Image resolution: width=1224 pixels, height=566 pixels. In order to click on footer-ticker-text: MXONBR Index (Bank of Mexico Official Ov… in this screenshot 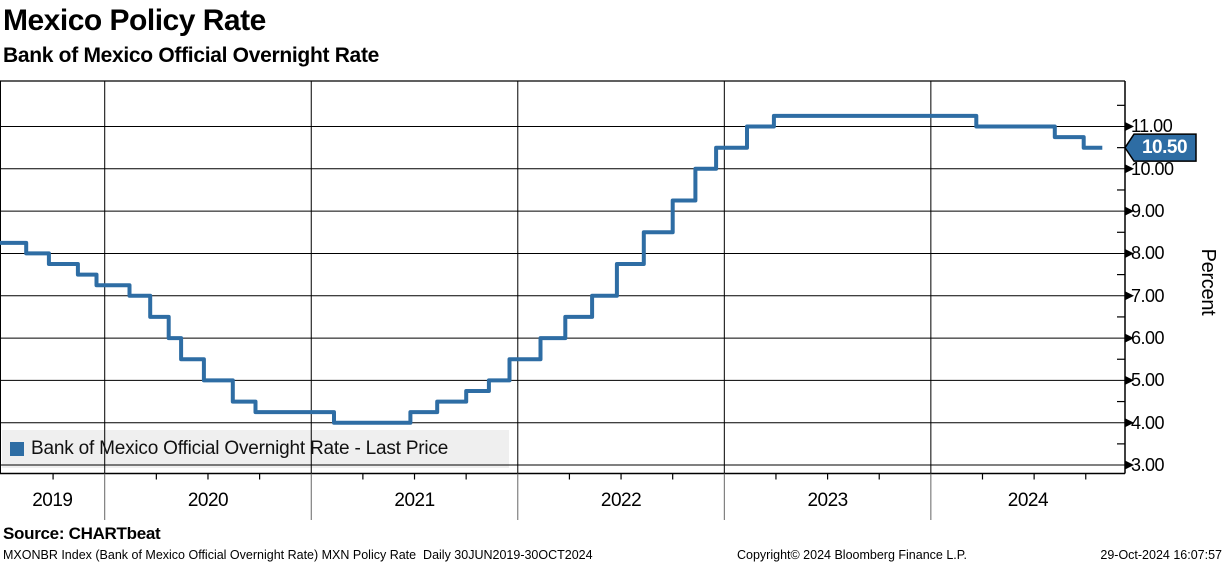, I will do `click(298, 555)`.